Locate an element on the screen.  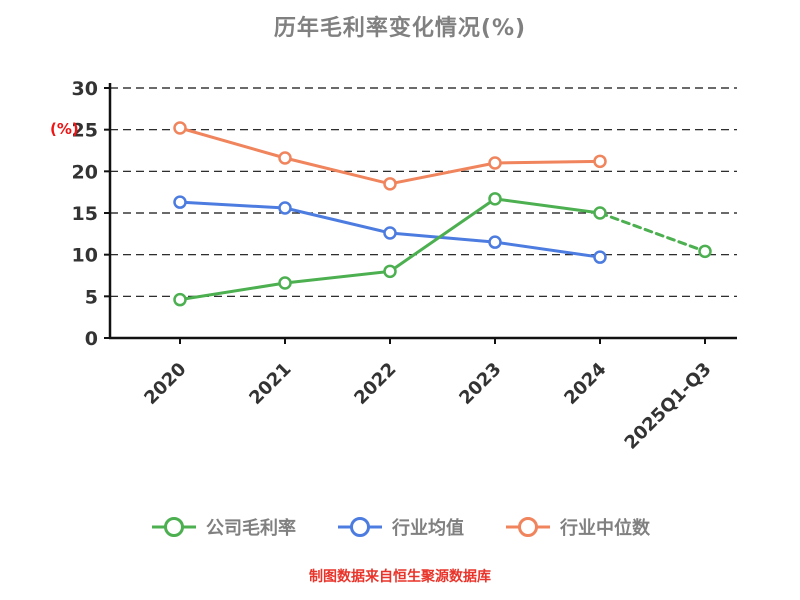
svg-text: 2021 is located at coordinates (270, 384).